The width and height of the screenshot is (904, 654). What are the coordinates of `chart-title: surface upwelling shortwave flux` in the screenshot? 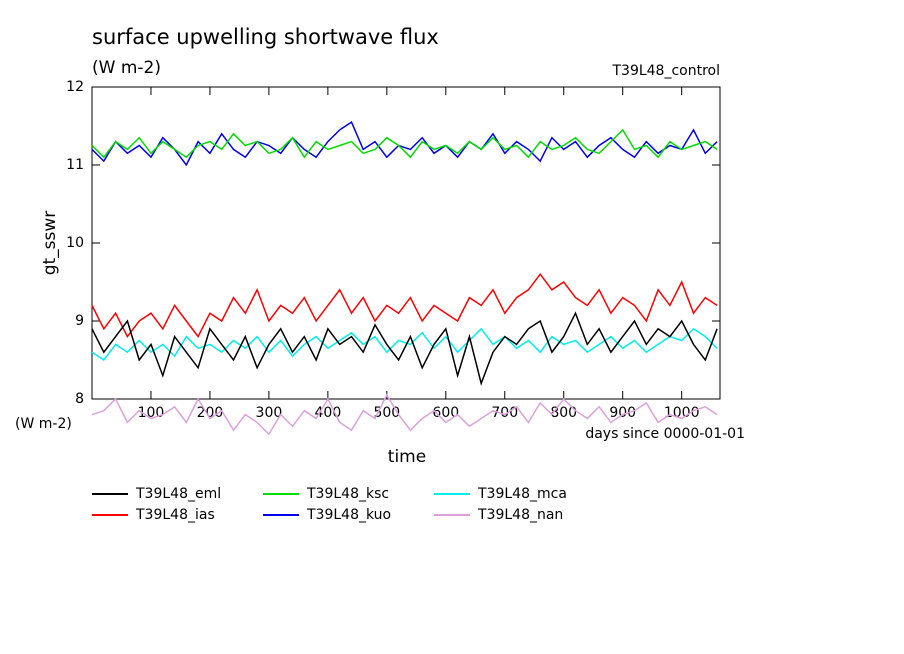 It's located at (265, 37).